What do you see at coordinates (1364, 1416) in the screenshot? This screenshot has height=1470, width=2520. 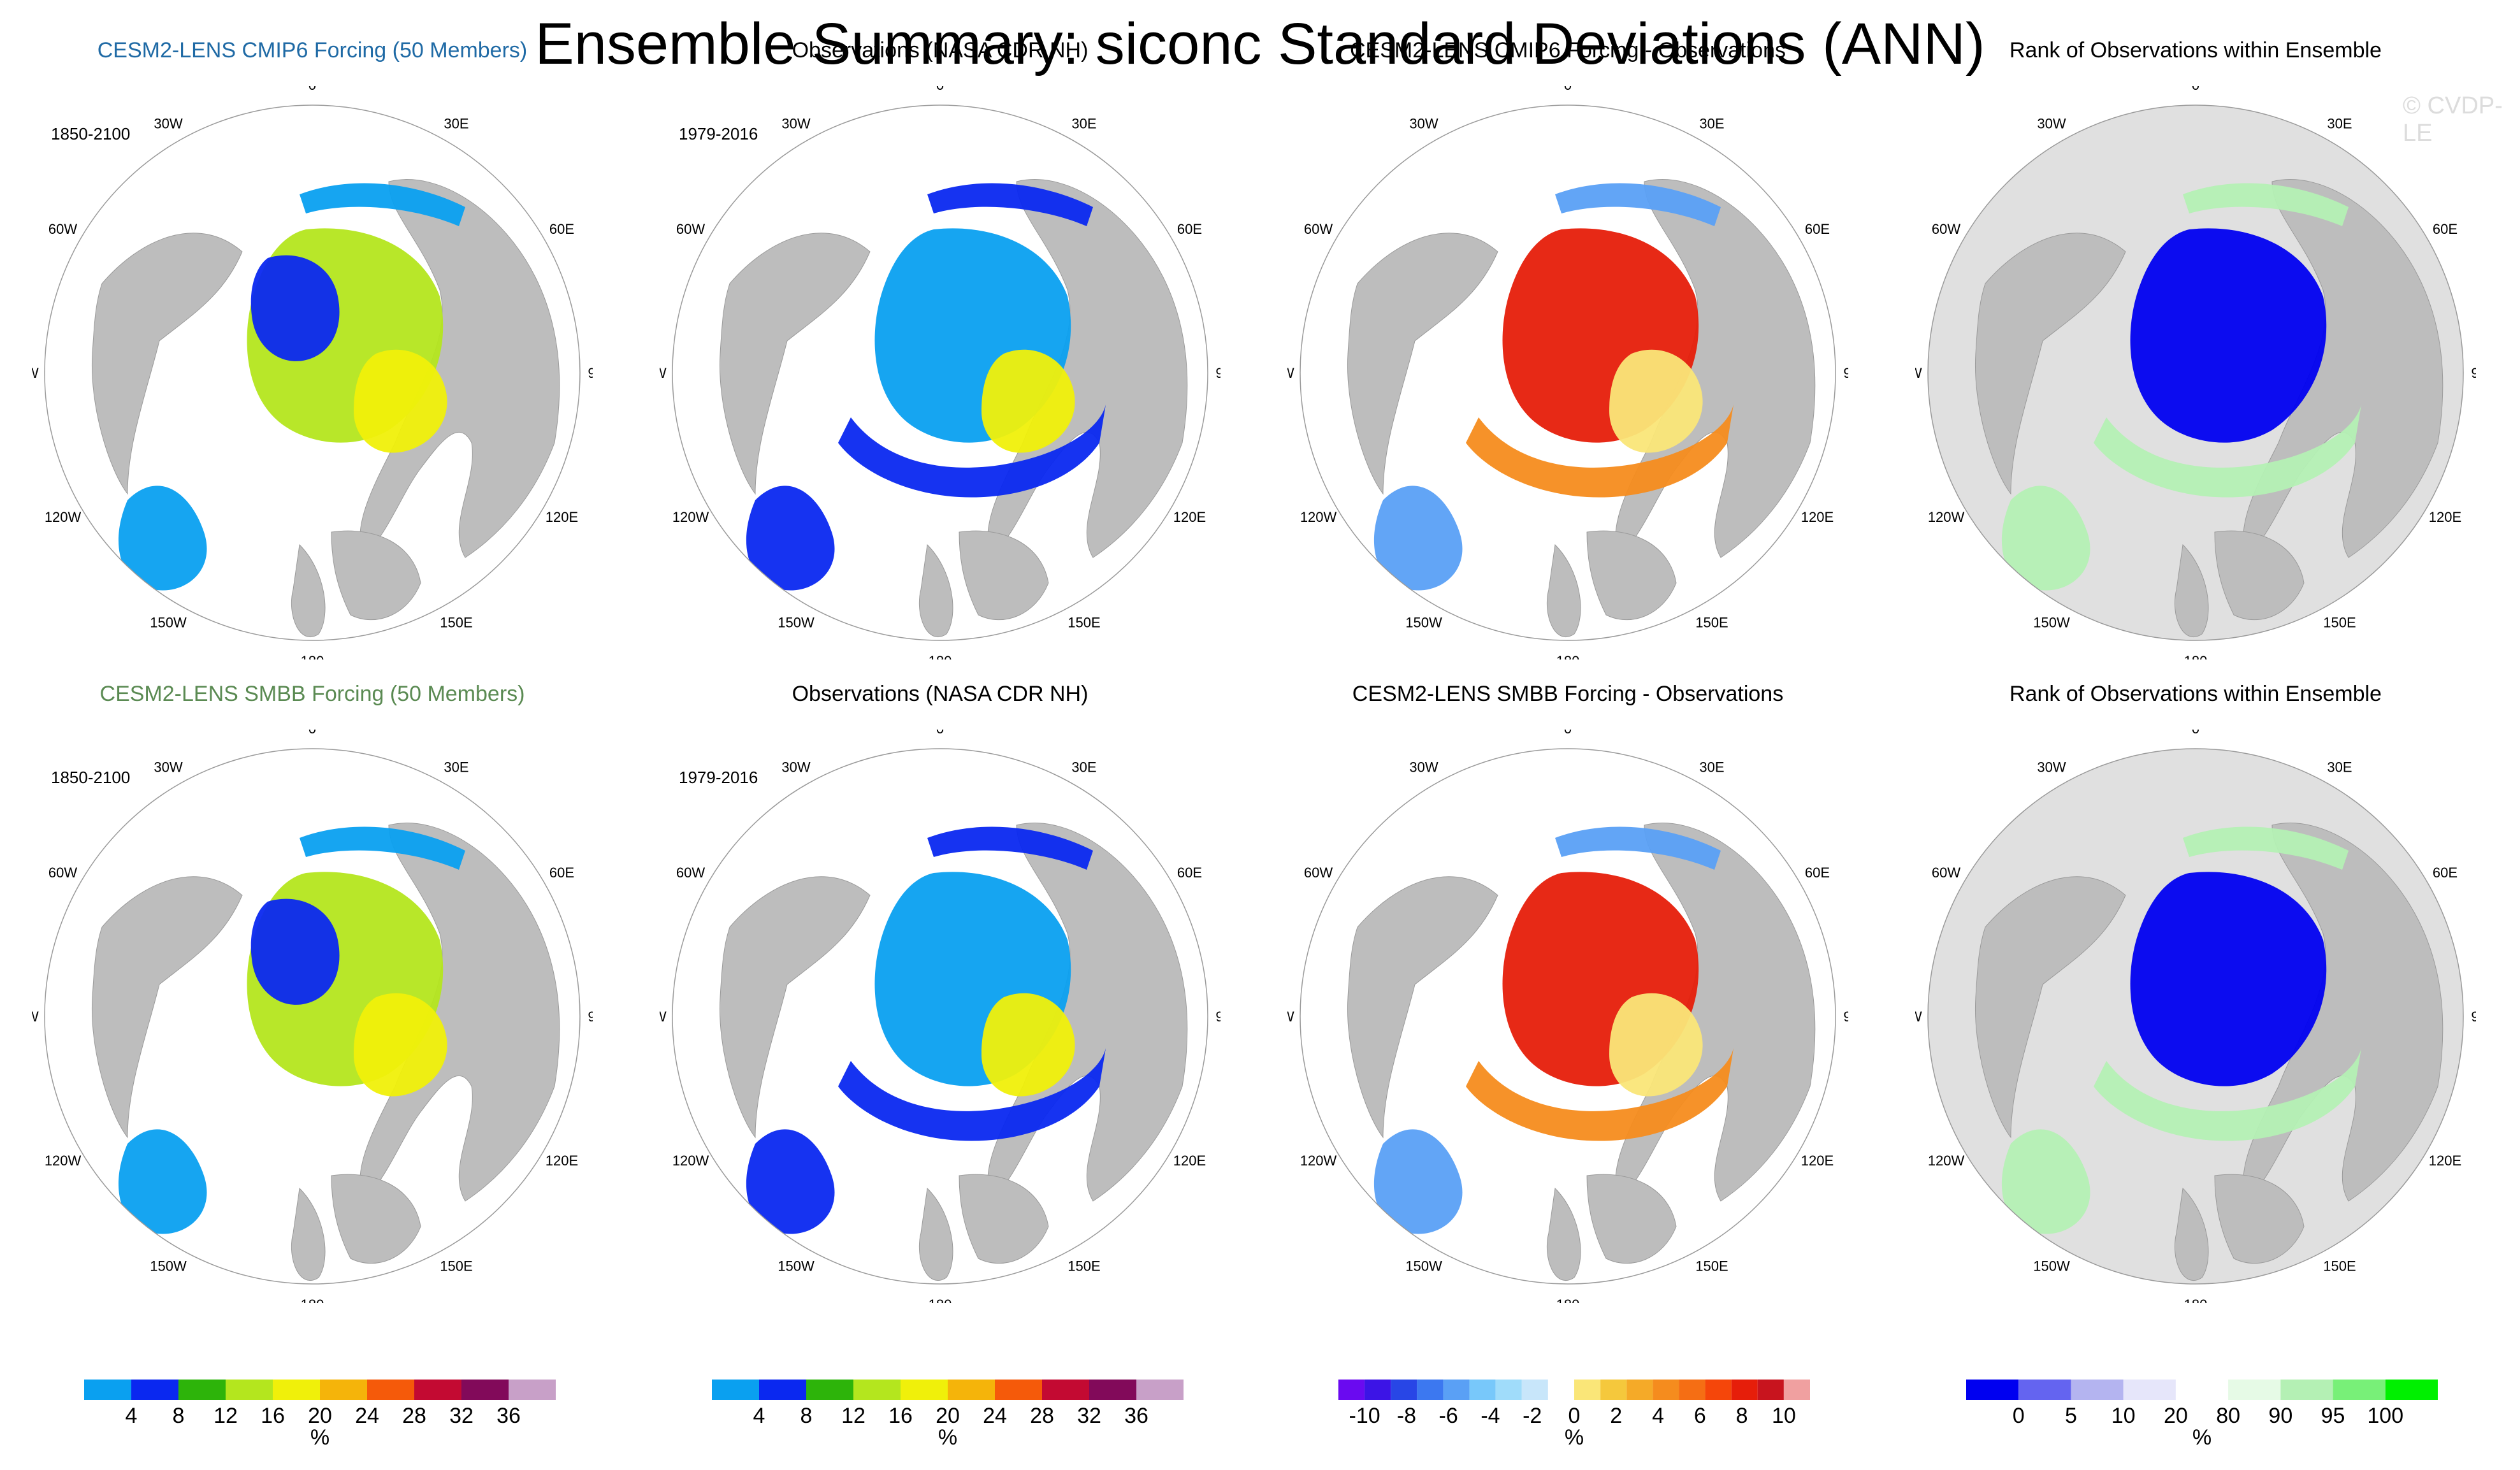 I see `colorbar-tick-label: -10` at bounding box center [1364, 1416].